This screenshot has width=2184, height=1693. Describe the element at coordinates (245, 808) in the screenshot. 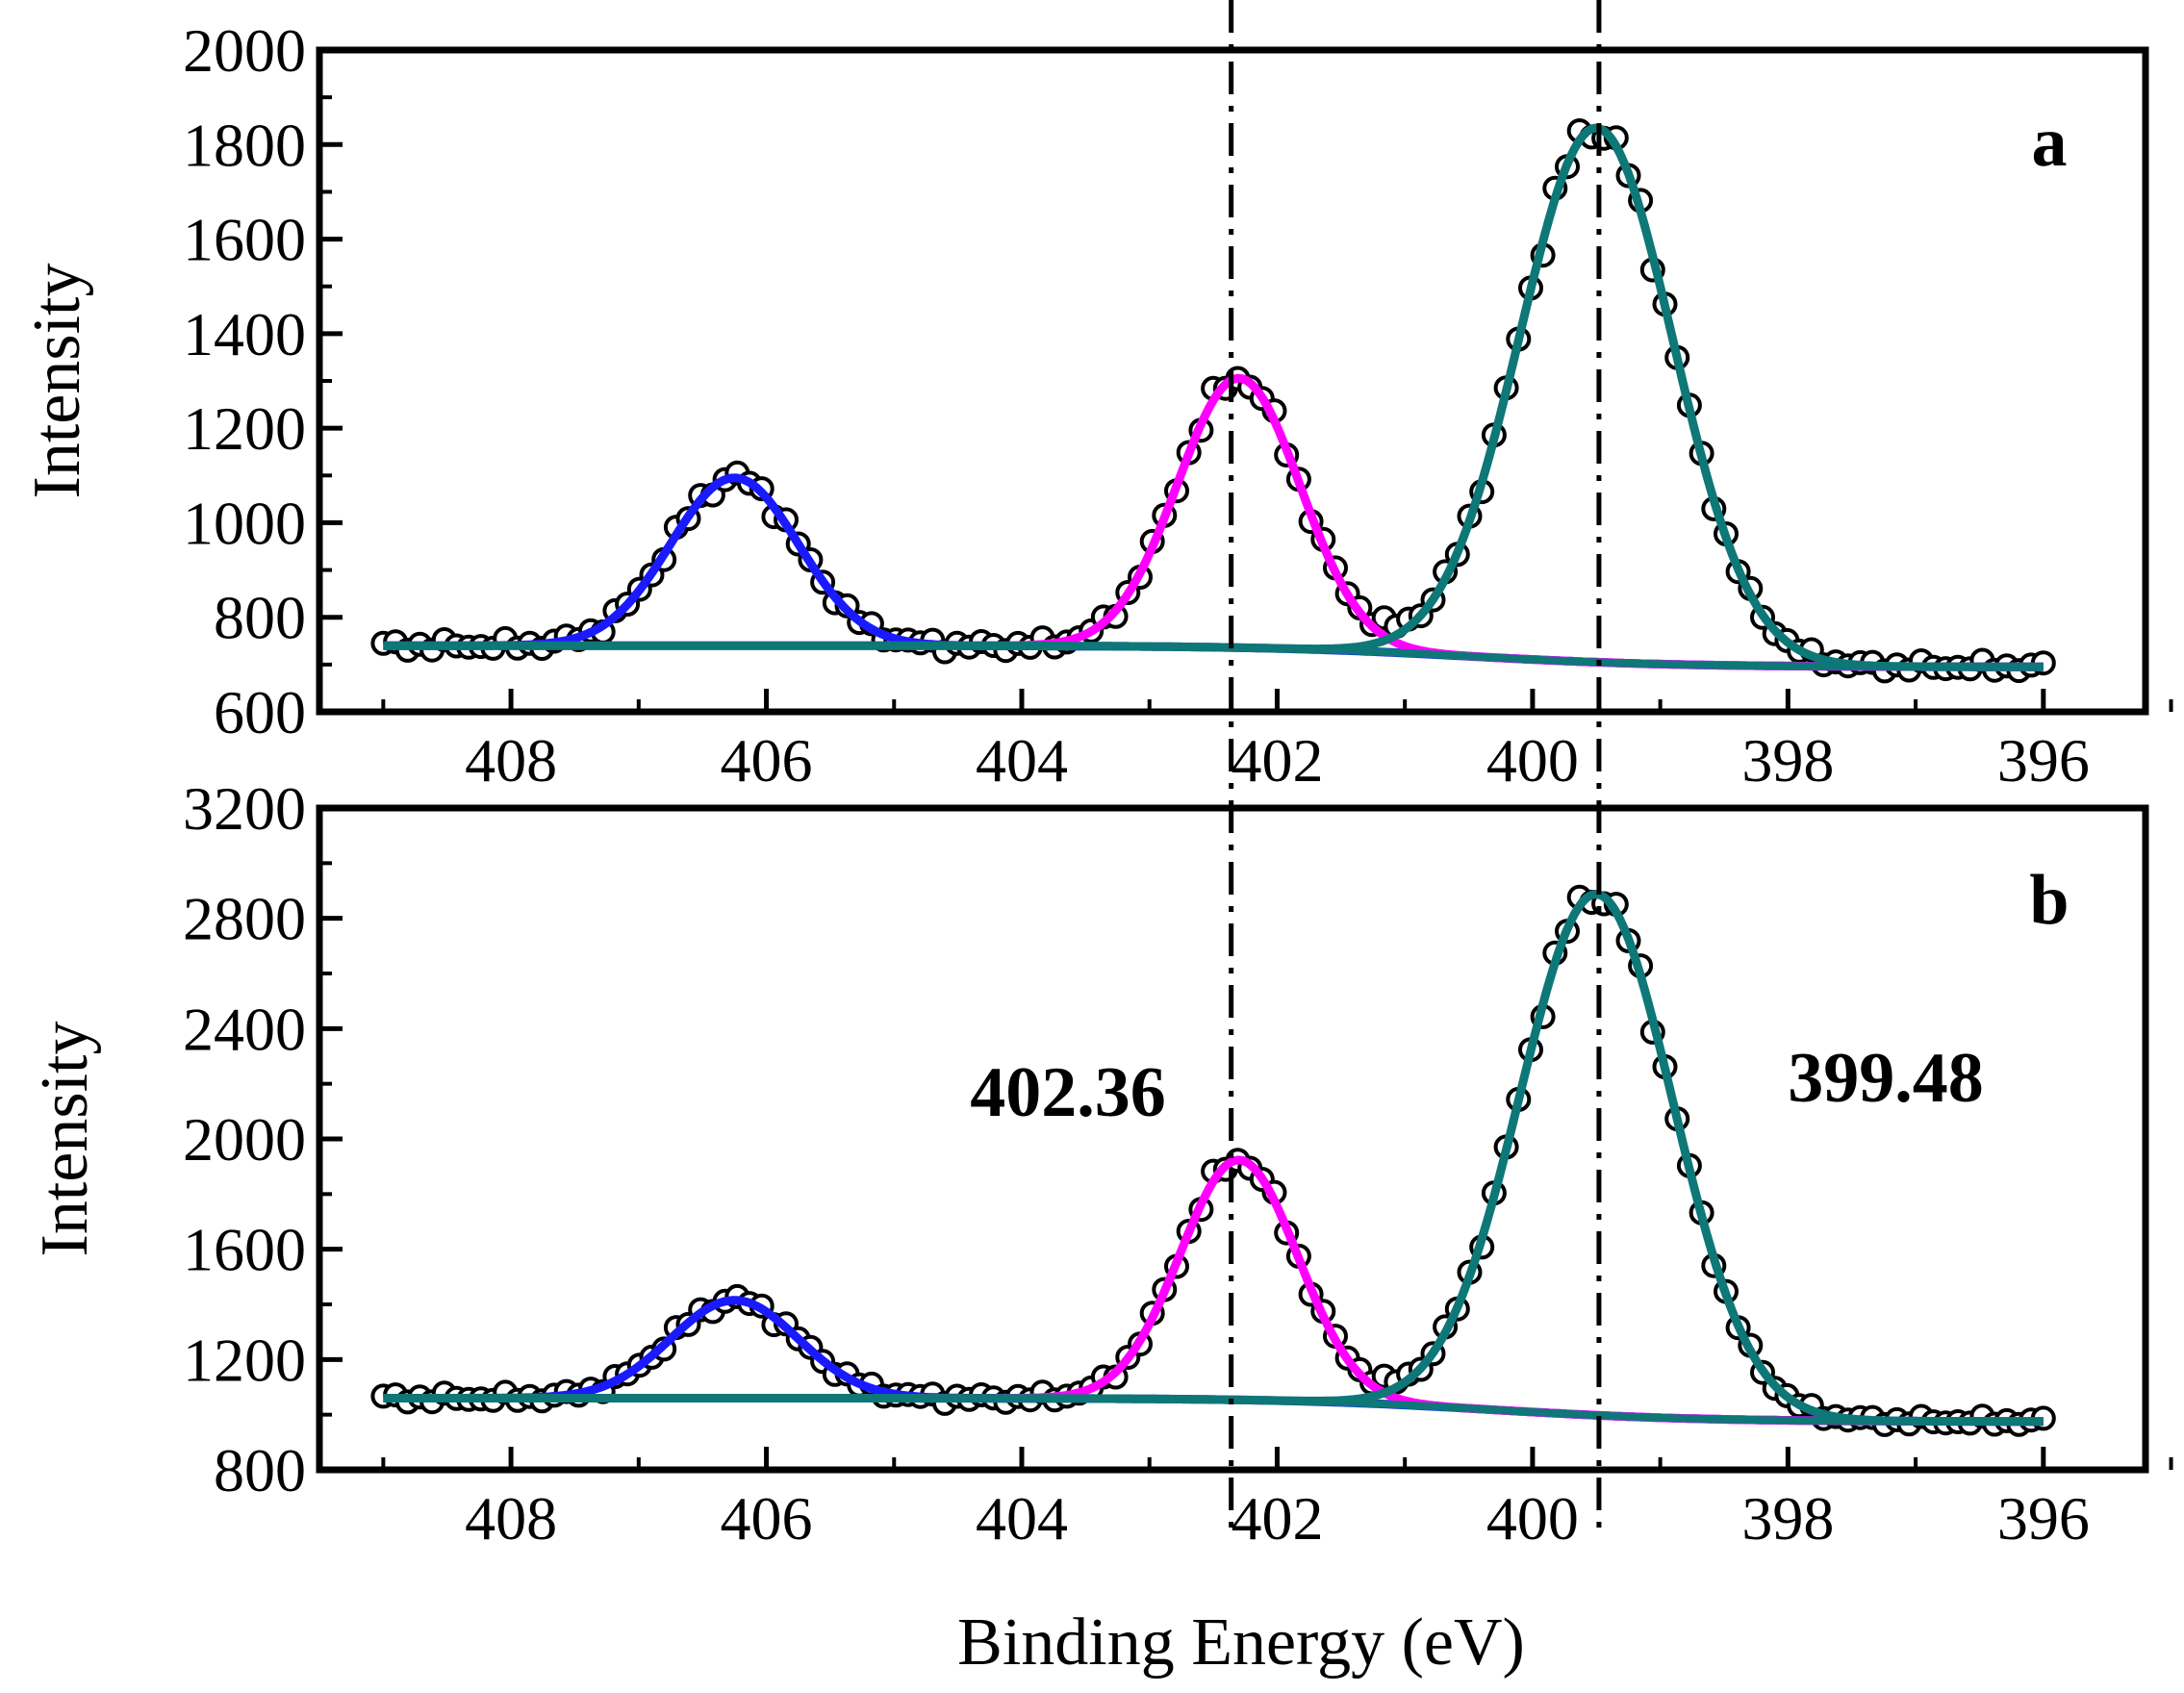

I see `y-tick-label: 3200` at that location.